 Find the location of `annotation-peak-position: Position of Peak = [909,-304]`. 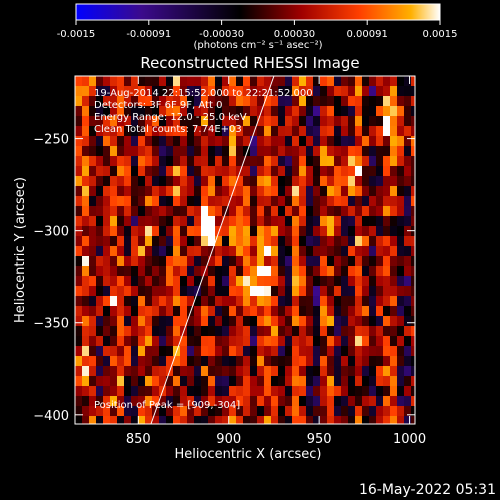

annotation-peak-position: Position of Peak = [909,-304] is located at coordinates (167, 405).